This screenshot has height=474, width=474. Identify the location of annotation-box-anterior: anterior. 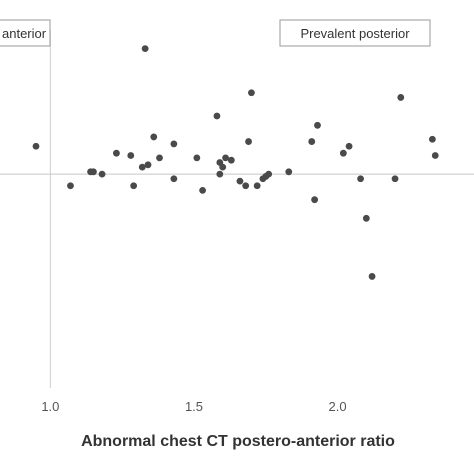
(25, 33).